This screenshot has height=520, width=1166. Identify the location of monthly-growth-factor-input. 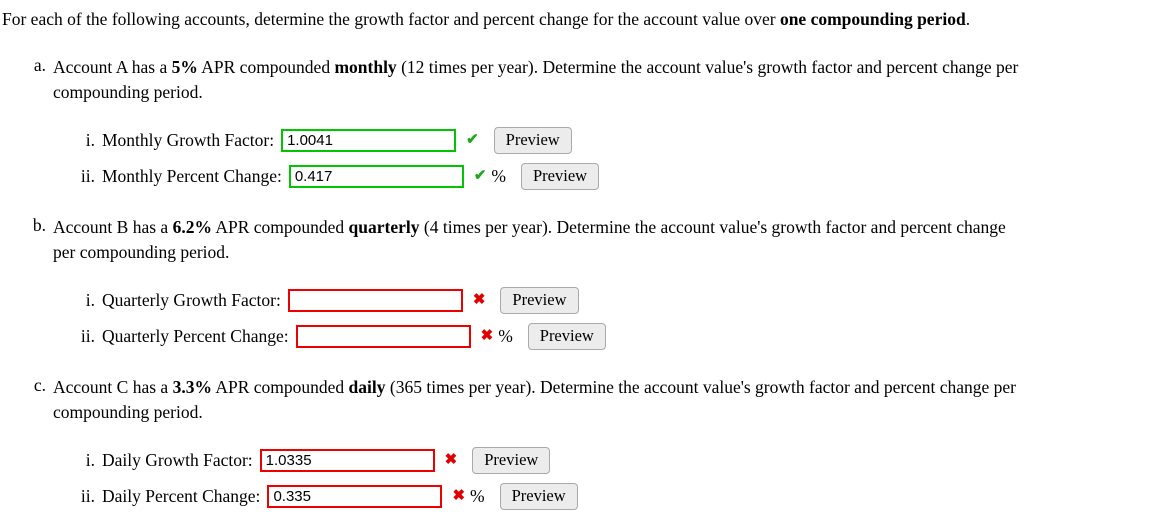
(369, 140).